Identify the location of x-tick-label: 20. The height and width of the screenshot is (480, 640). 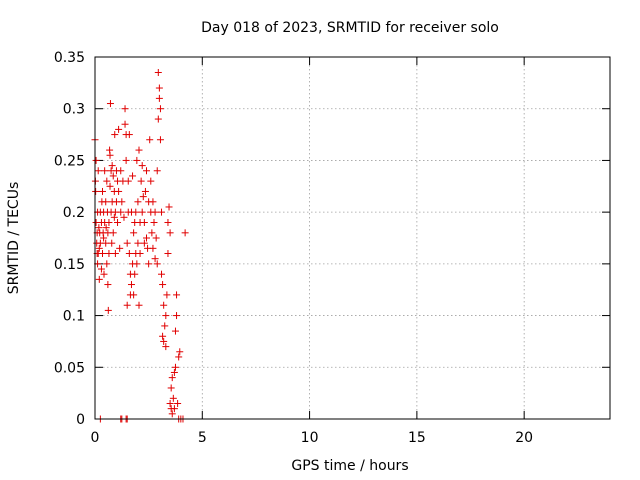
(524, 438).